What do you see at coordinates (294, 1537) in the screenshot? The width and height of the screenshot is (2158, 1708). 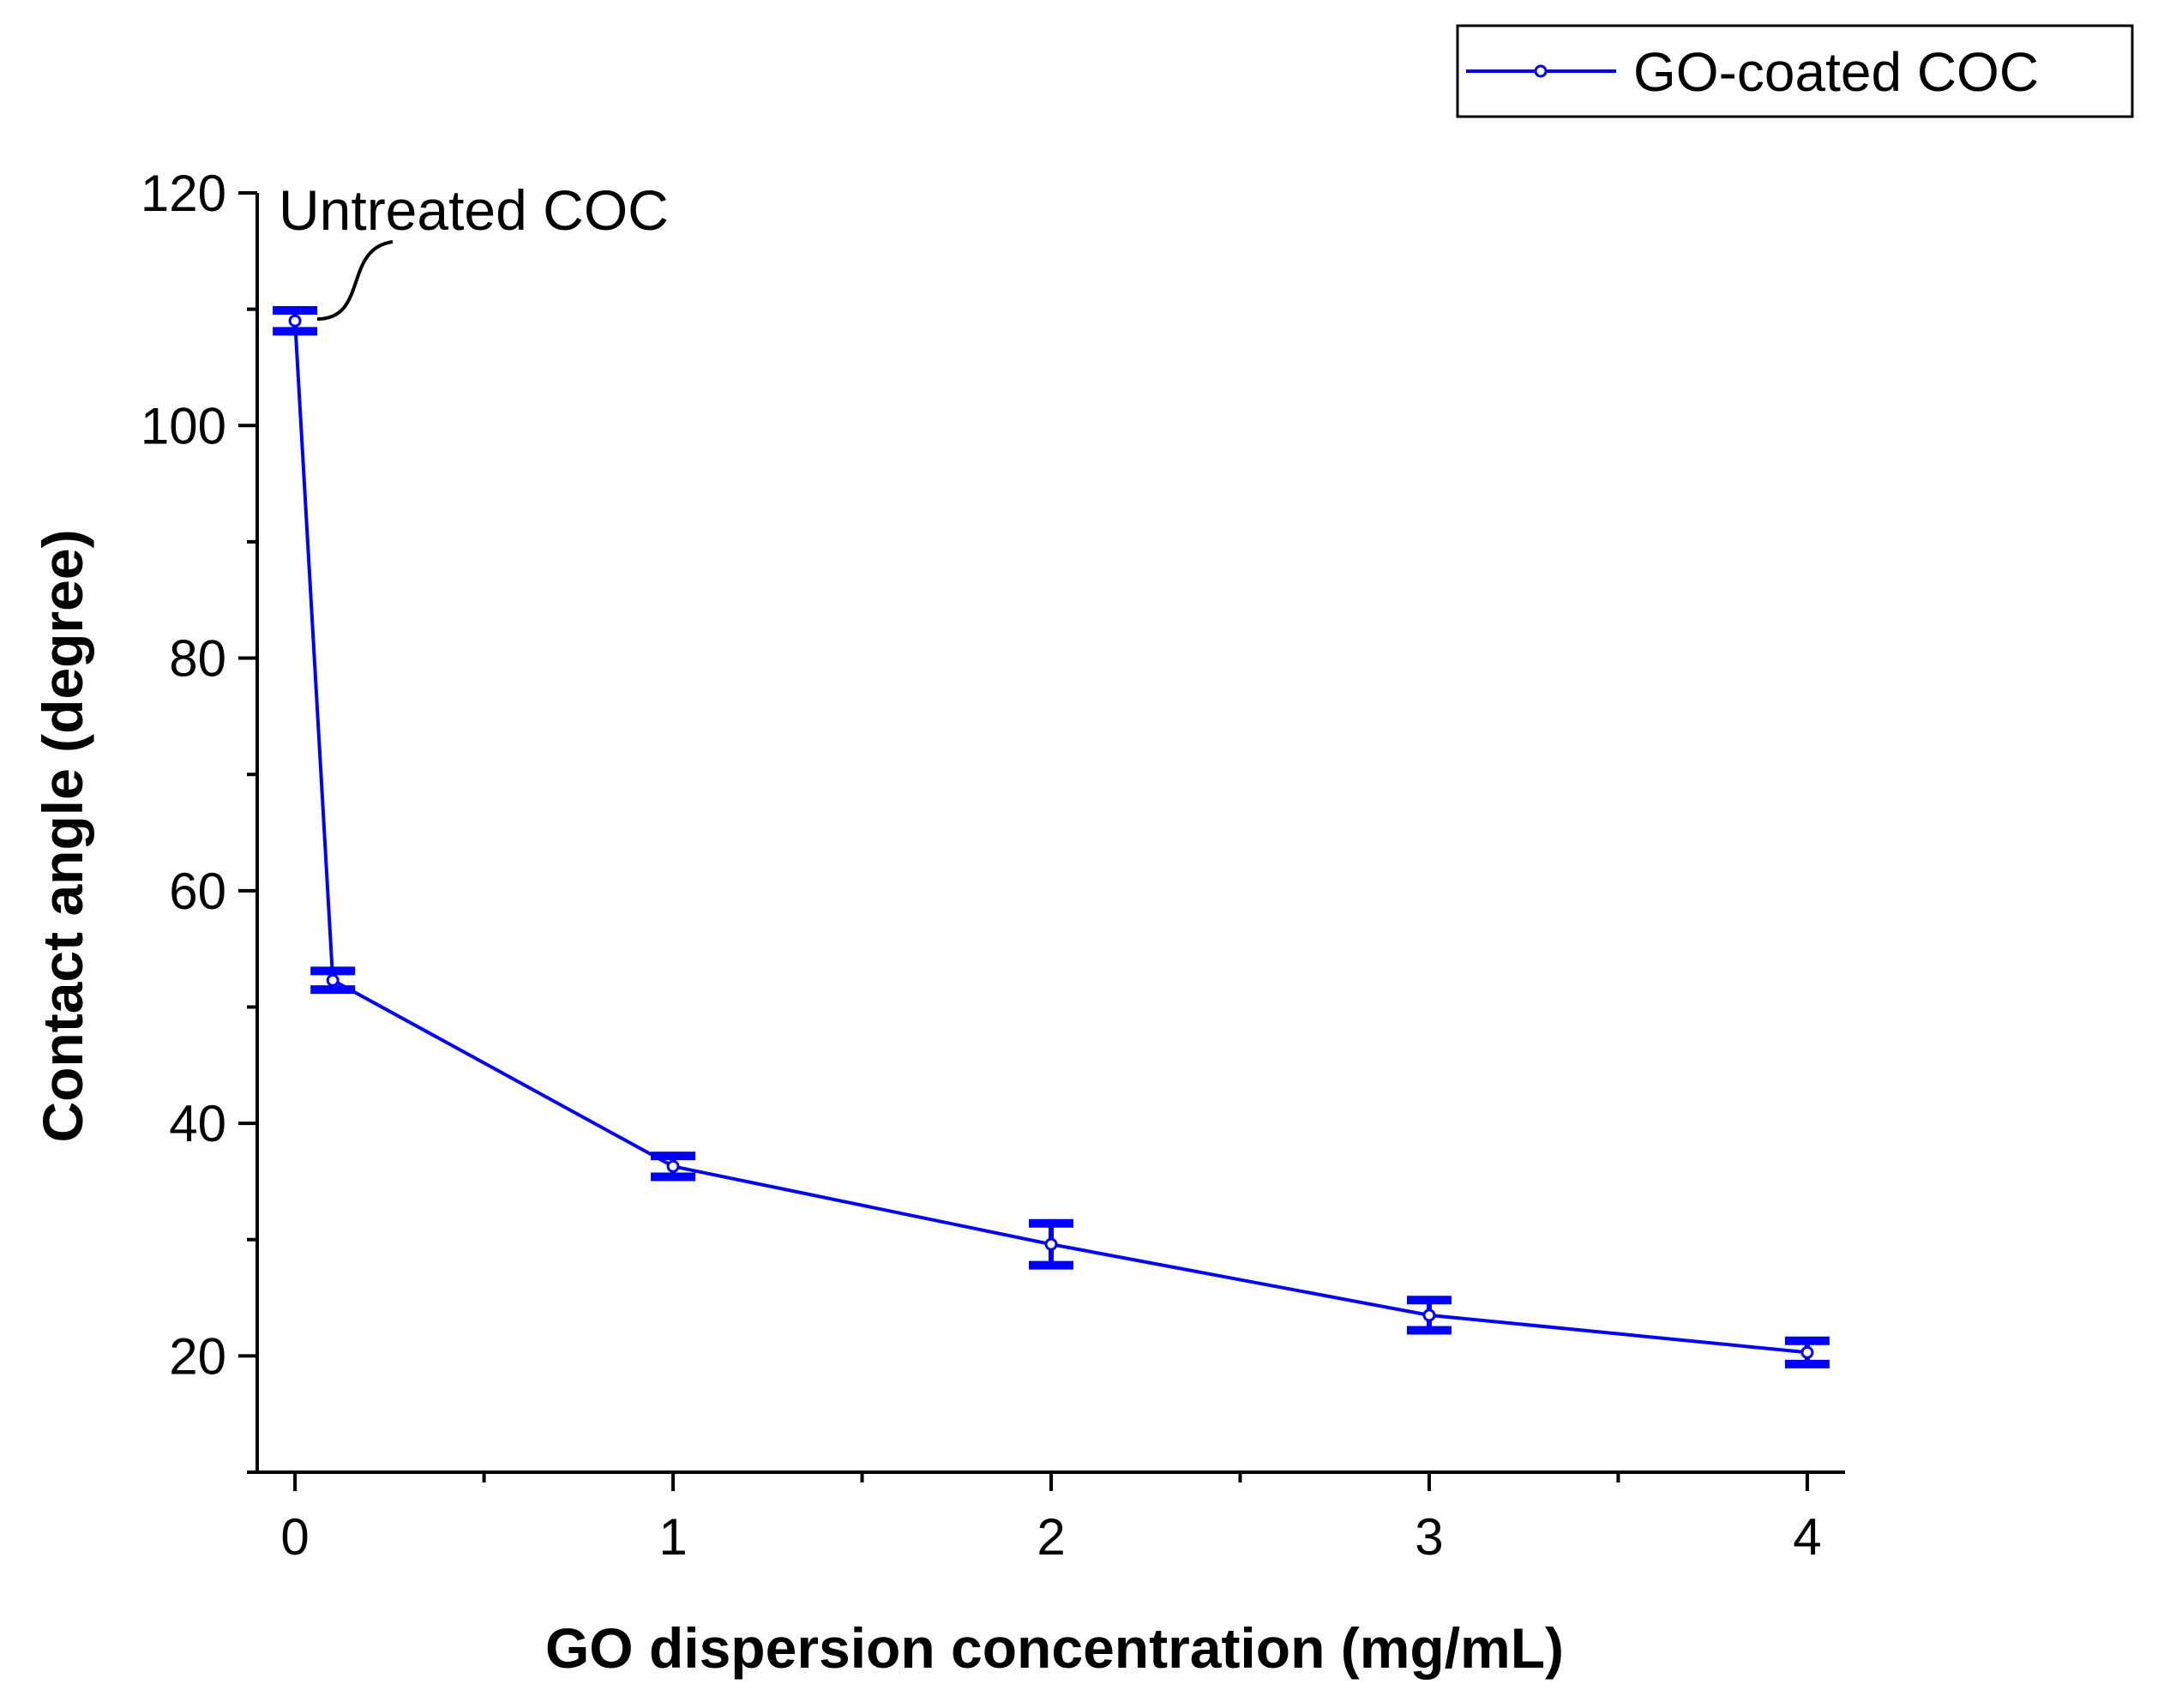 I see `x-tick-label: 0` at bounding box center [294, 1537].